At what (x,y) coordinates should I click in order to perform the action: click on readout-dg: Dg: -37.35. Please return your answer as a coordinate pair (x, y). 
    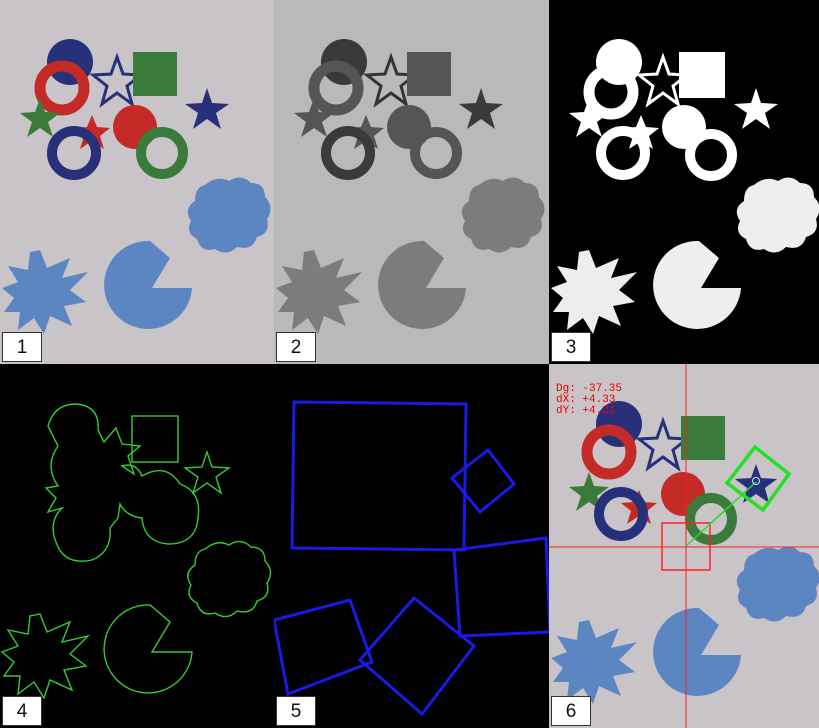
    Looking at the image, I should click on (589, 389).